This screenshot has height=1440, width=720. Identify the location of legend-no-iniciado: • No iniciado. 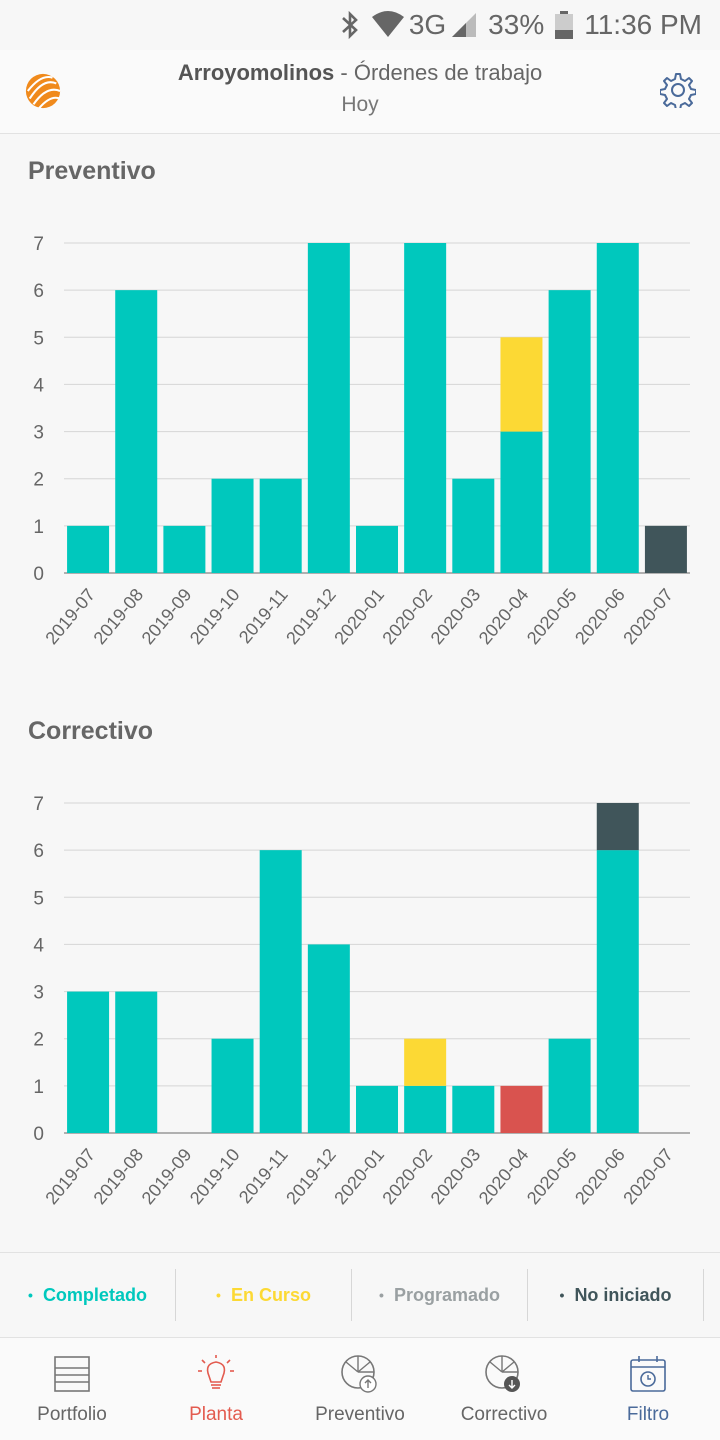
(616, 1295).